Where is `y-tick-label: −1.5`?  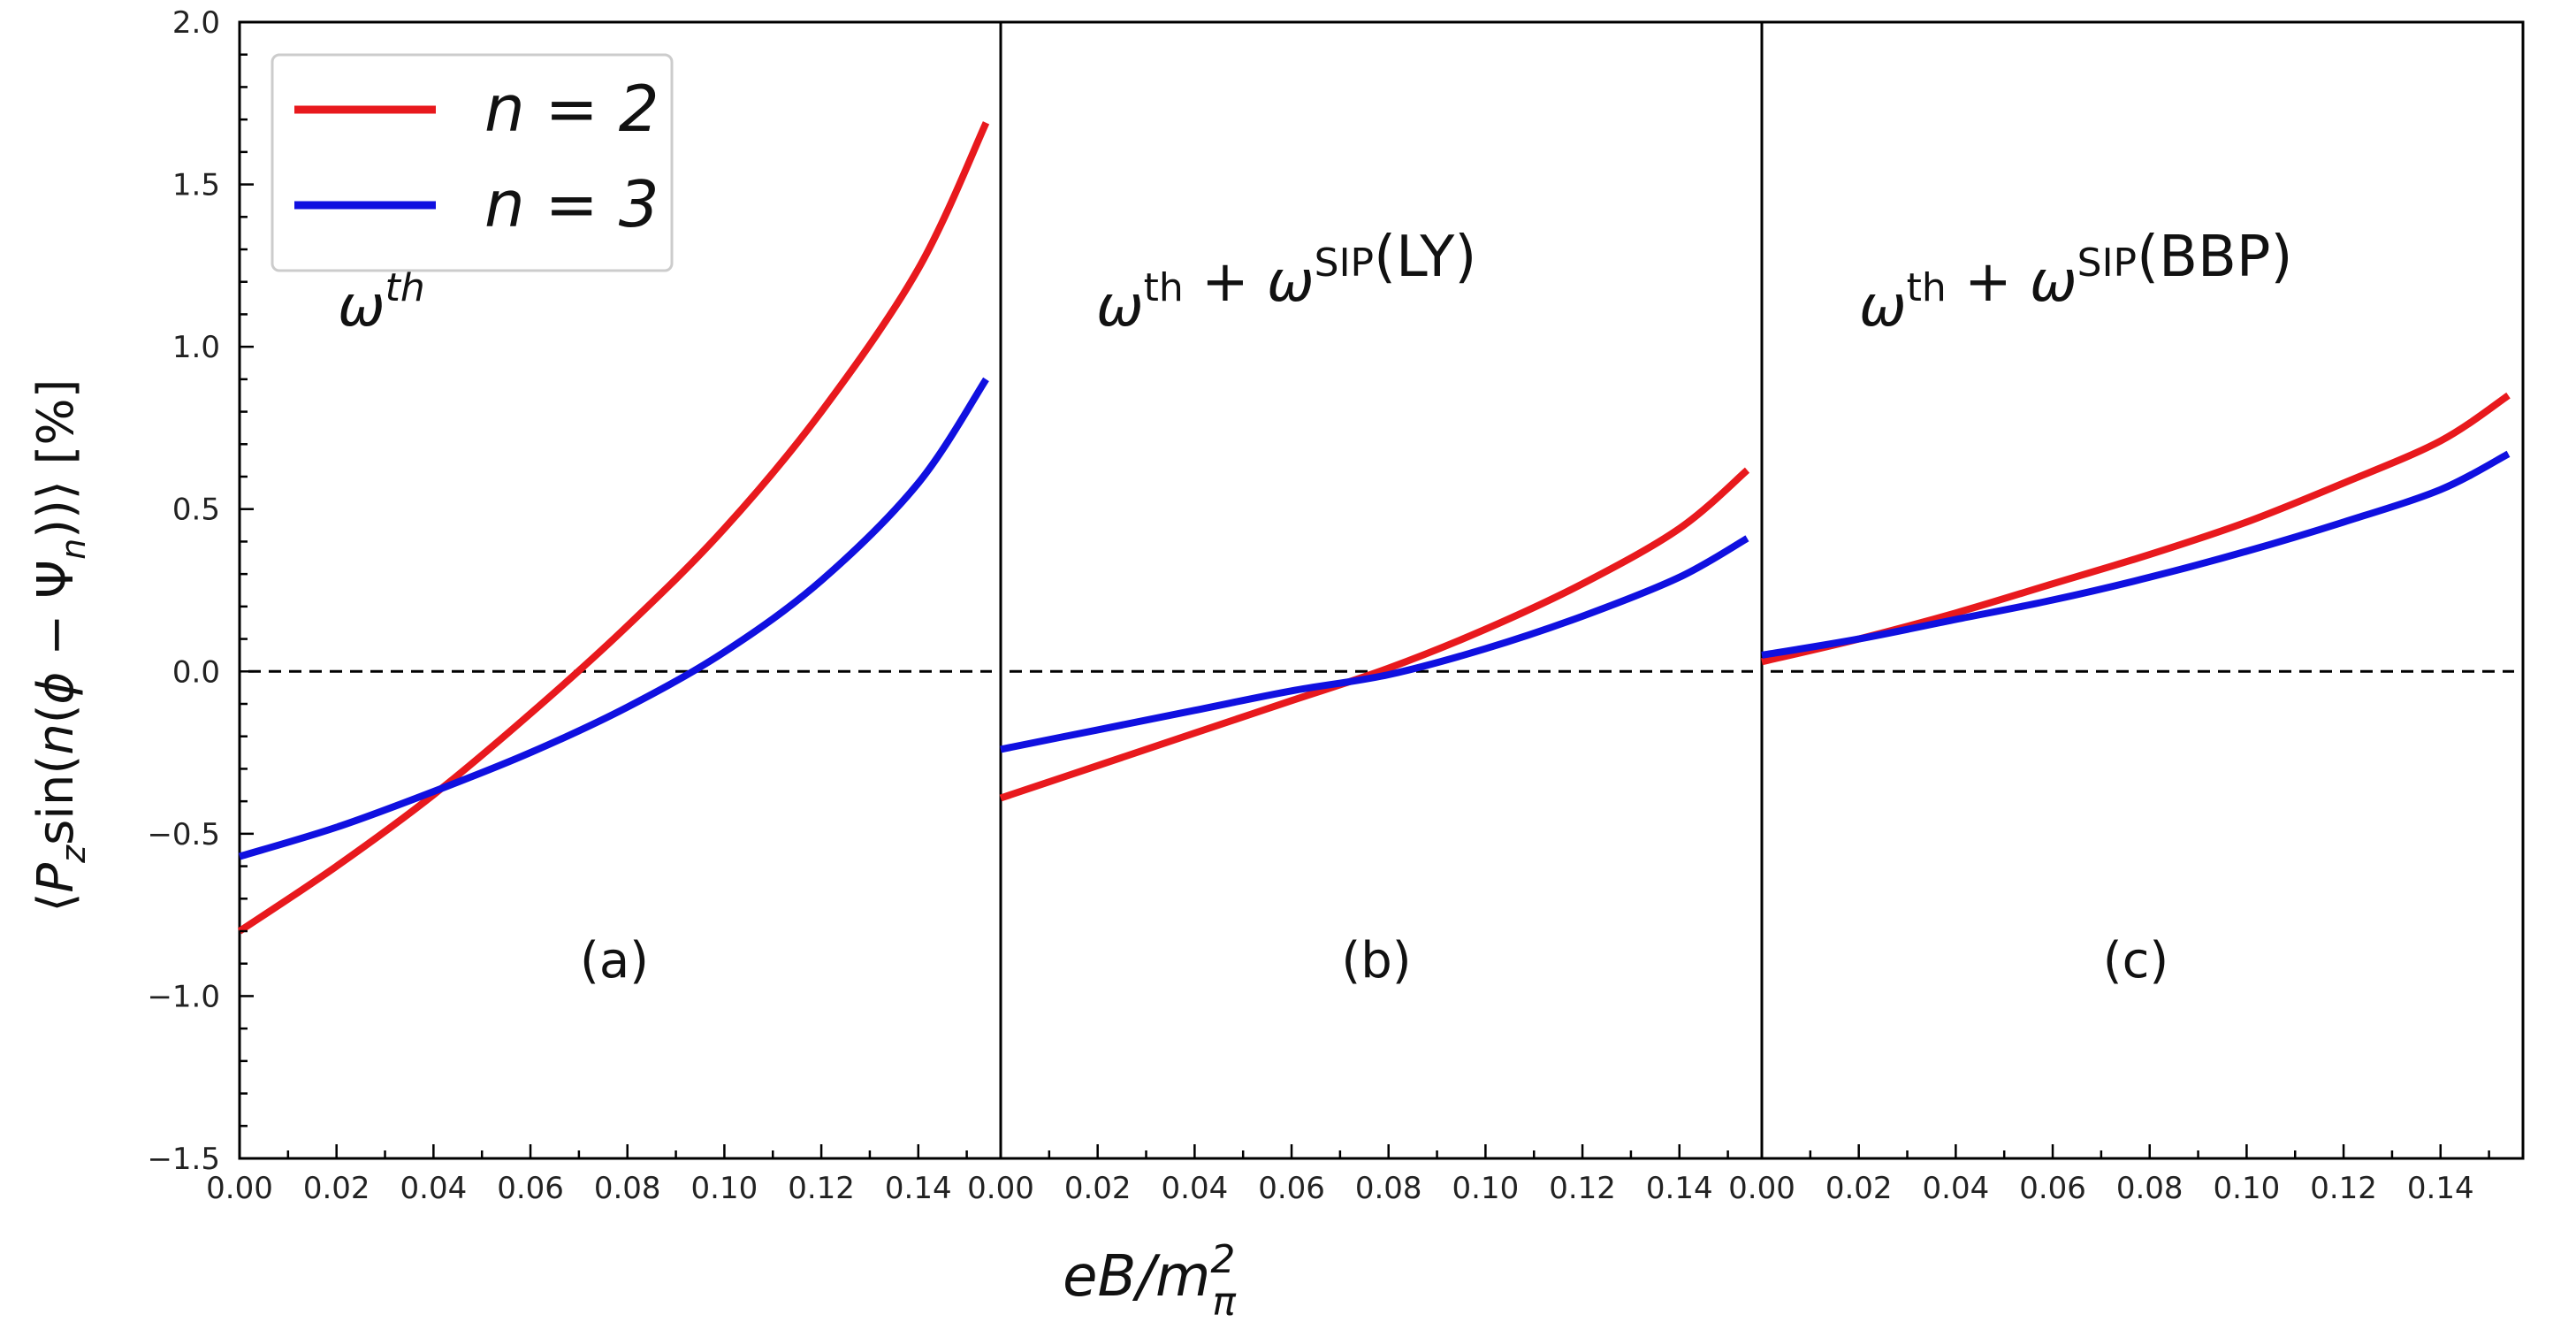
y-tick-label: −1.5 is located at coordinates (183, 1159).